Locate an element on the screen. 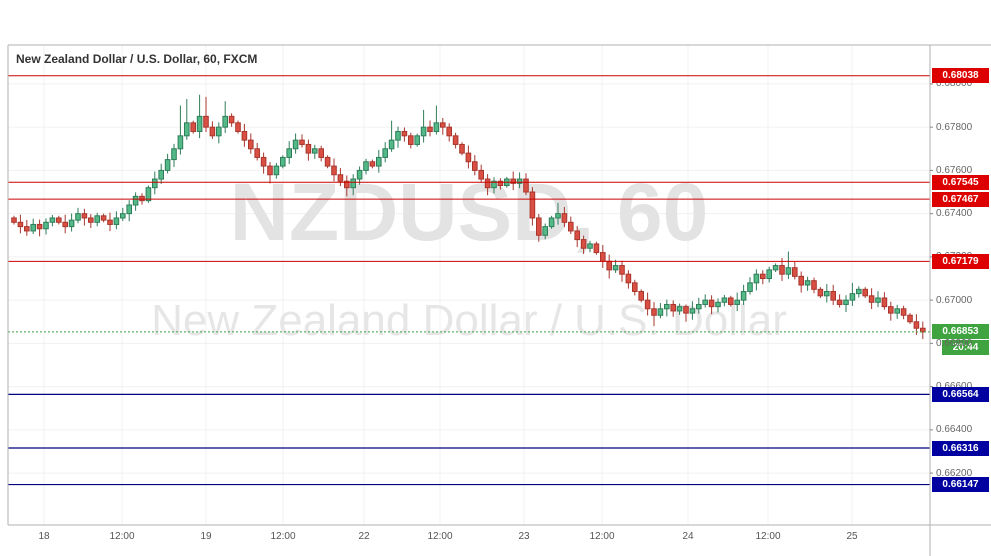 This screenshot has height=556, width=991. time-label-day: 23 is located at coordinates (524, 536).